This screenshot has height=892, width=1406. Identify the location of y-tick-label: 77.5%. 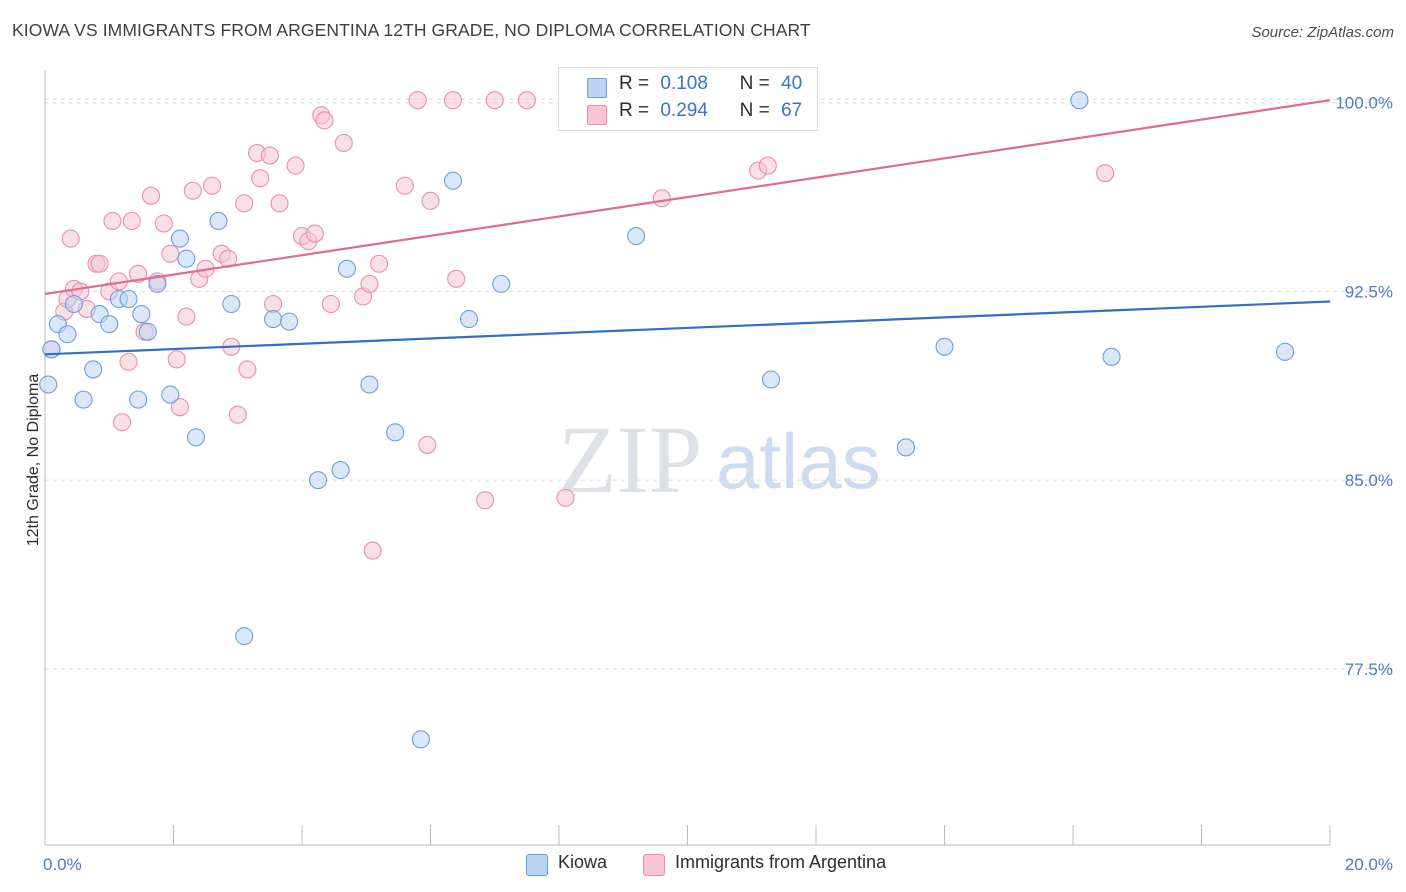
(1369, 669).